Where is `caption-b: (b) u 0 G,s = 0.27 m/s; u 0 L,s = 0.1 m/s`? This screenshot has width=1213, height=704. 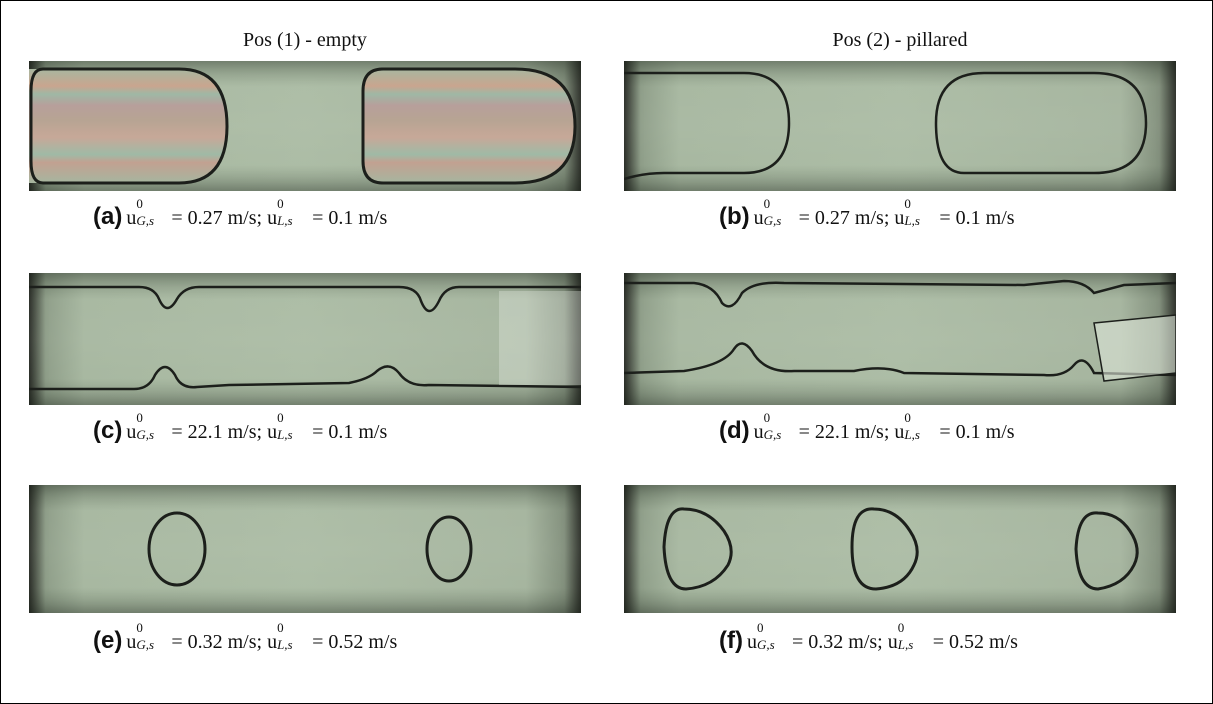
caption-b: (b) u 0 G,s = 0.27 m/s; u 0 L,s = 0.1 m/s is located at coordinates (867, 215).